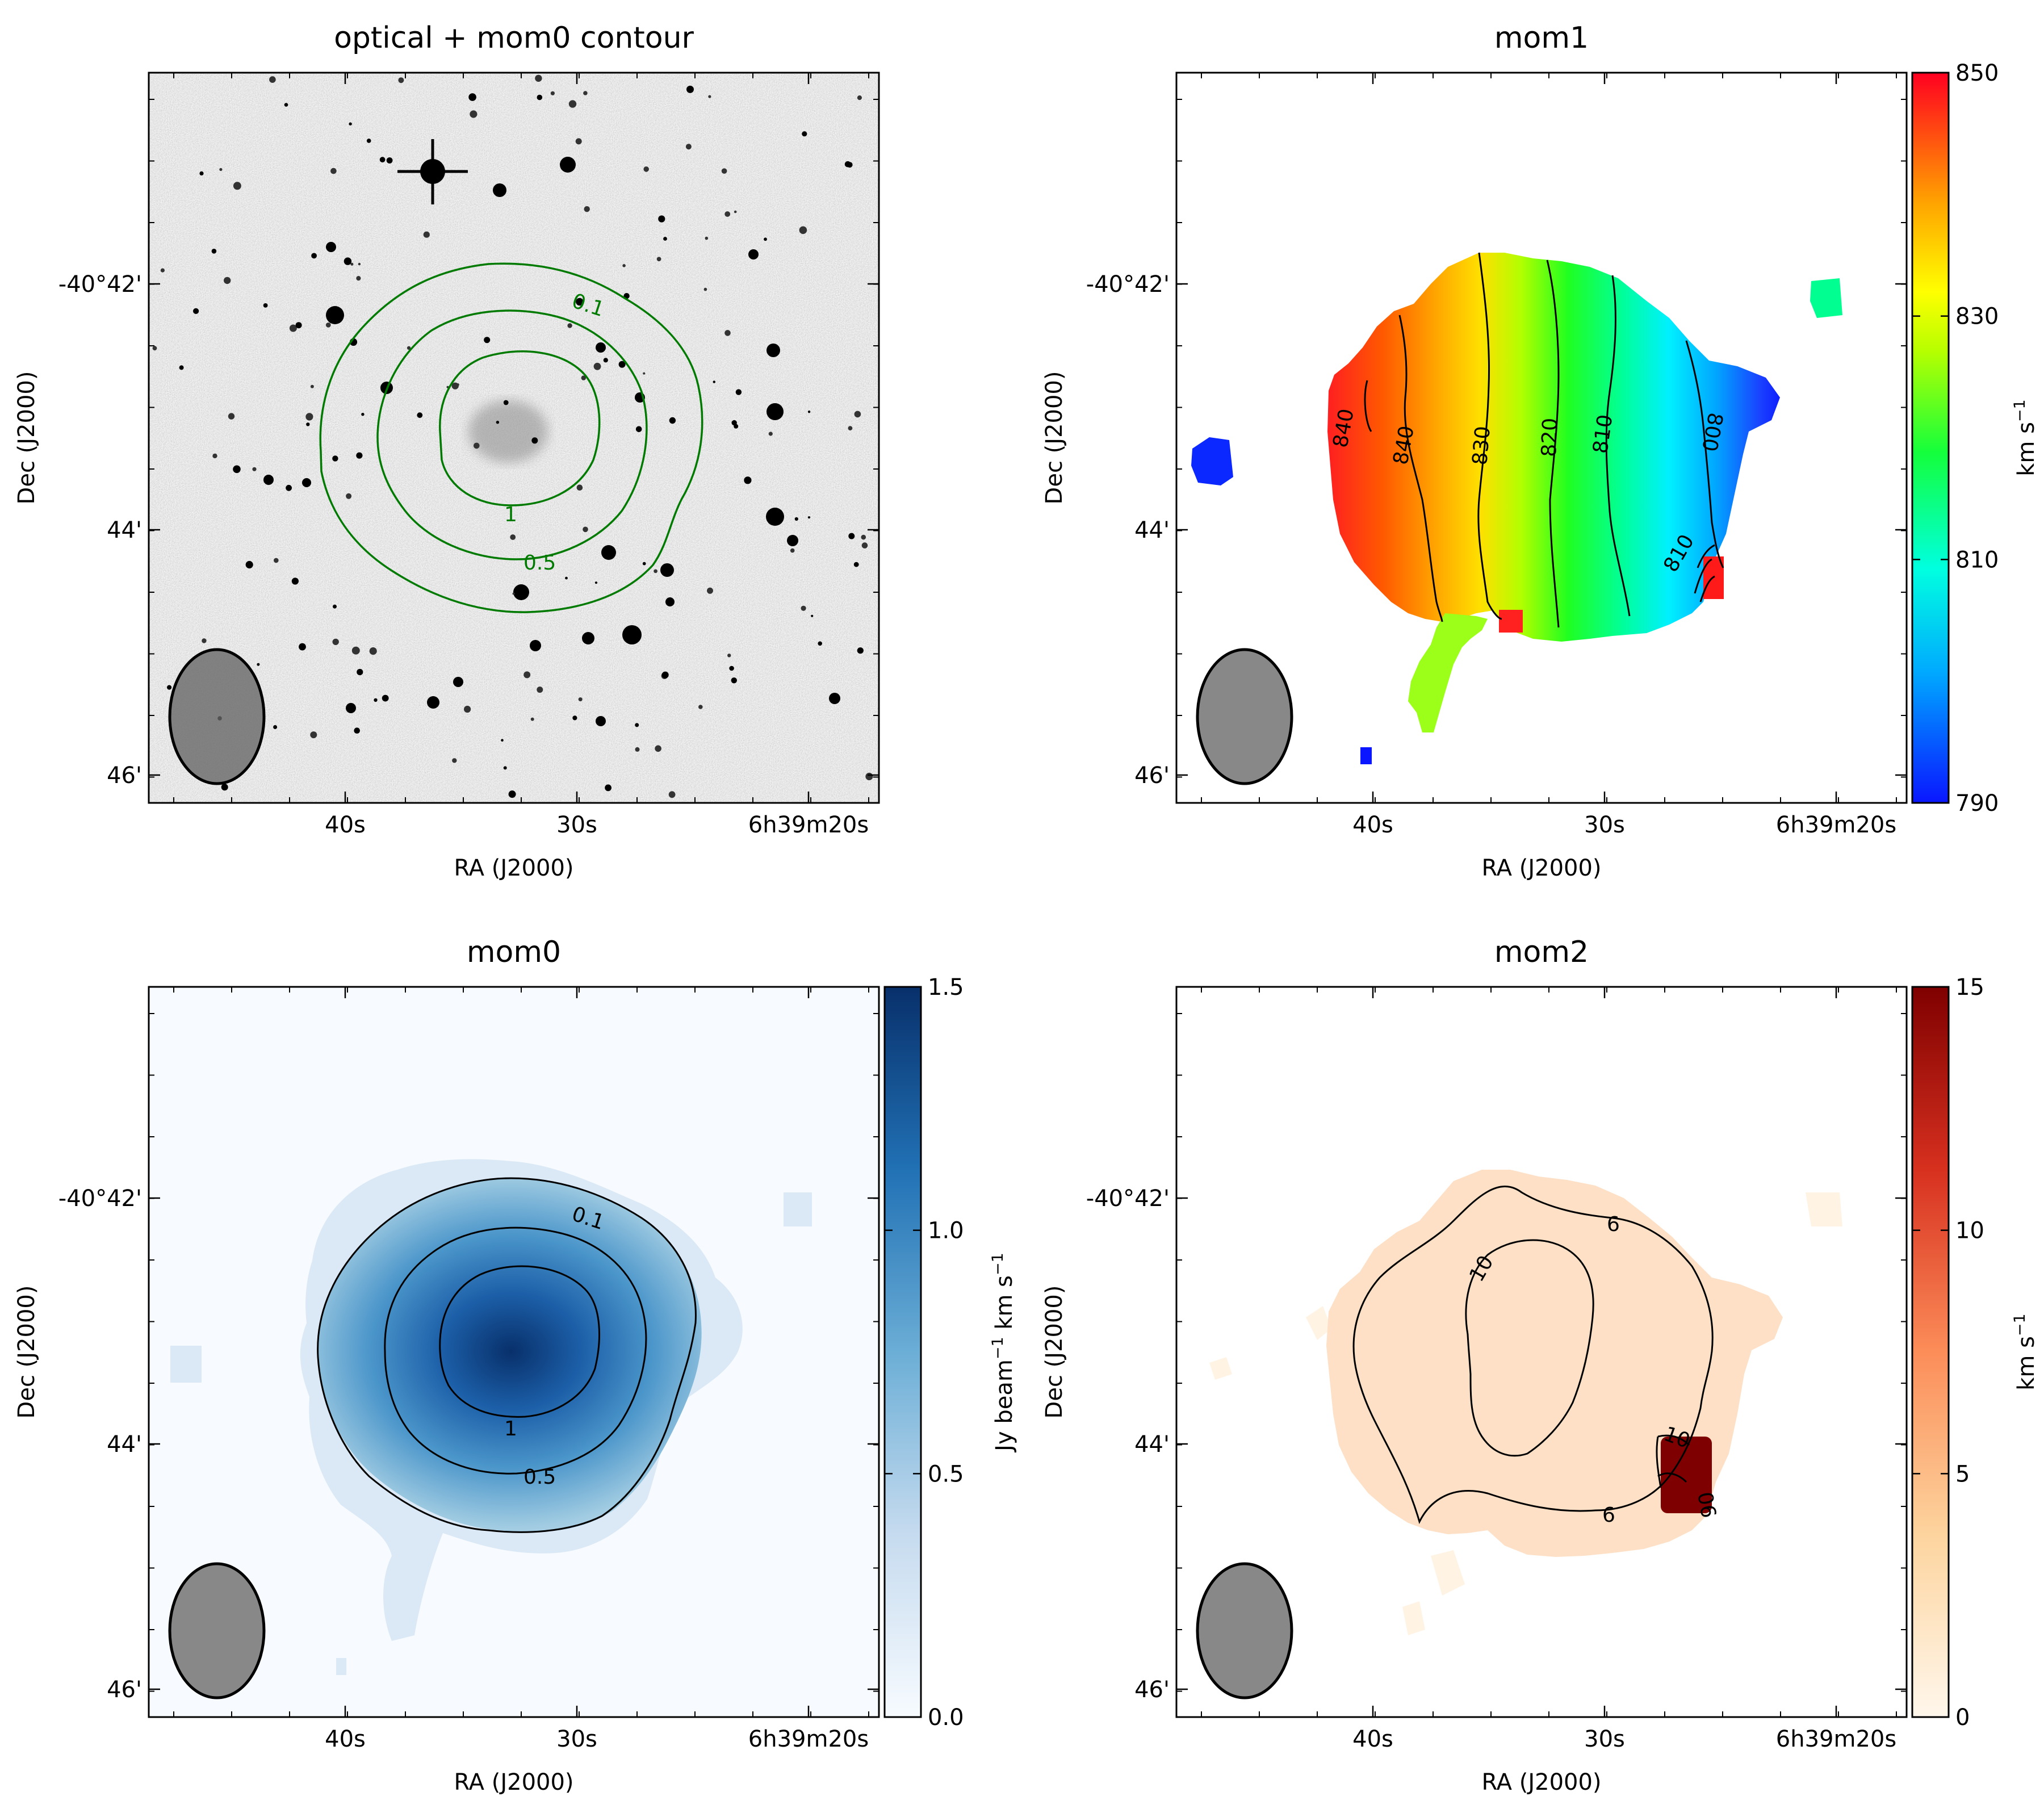 This screenshot has width=2044, height=1817. I want to click on colorbar-tick-label: 15, so click(1970, 987).